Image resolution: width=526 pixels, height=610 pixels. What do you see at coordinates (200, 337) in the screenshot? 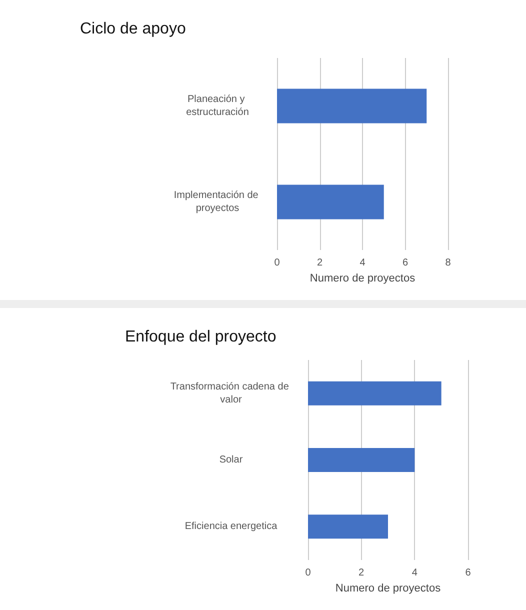
I see `chart-title: Enfoque del proyecto` at bounding box center [200, 337].